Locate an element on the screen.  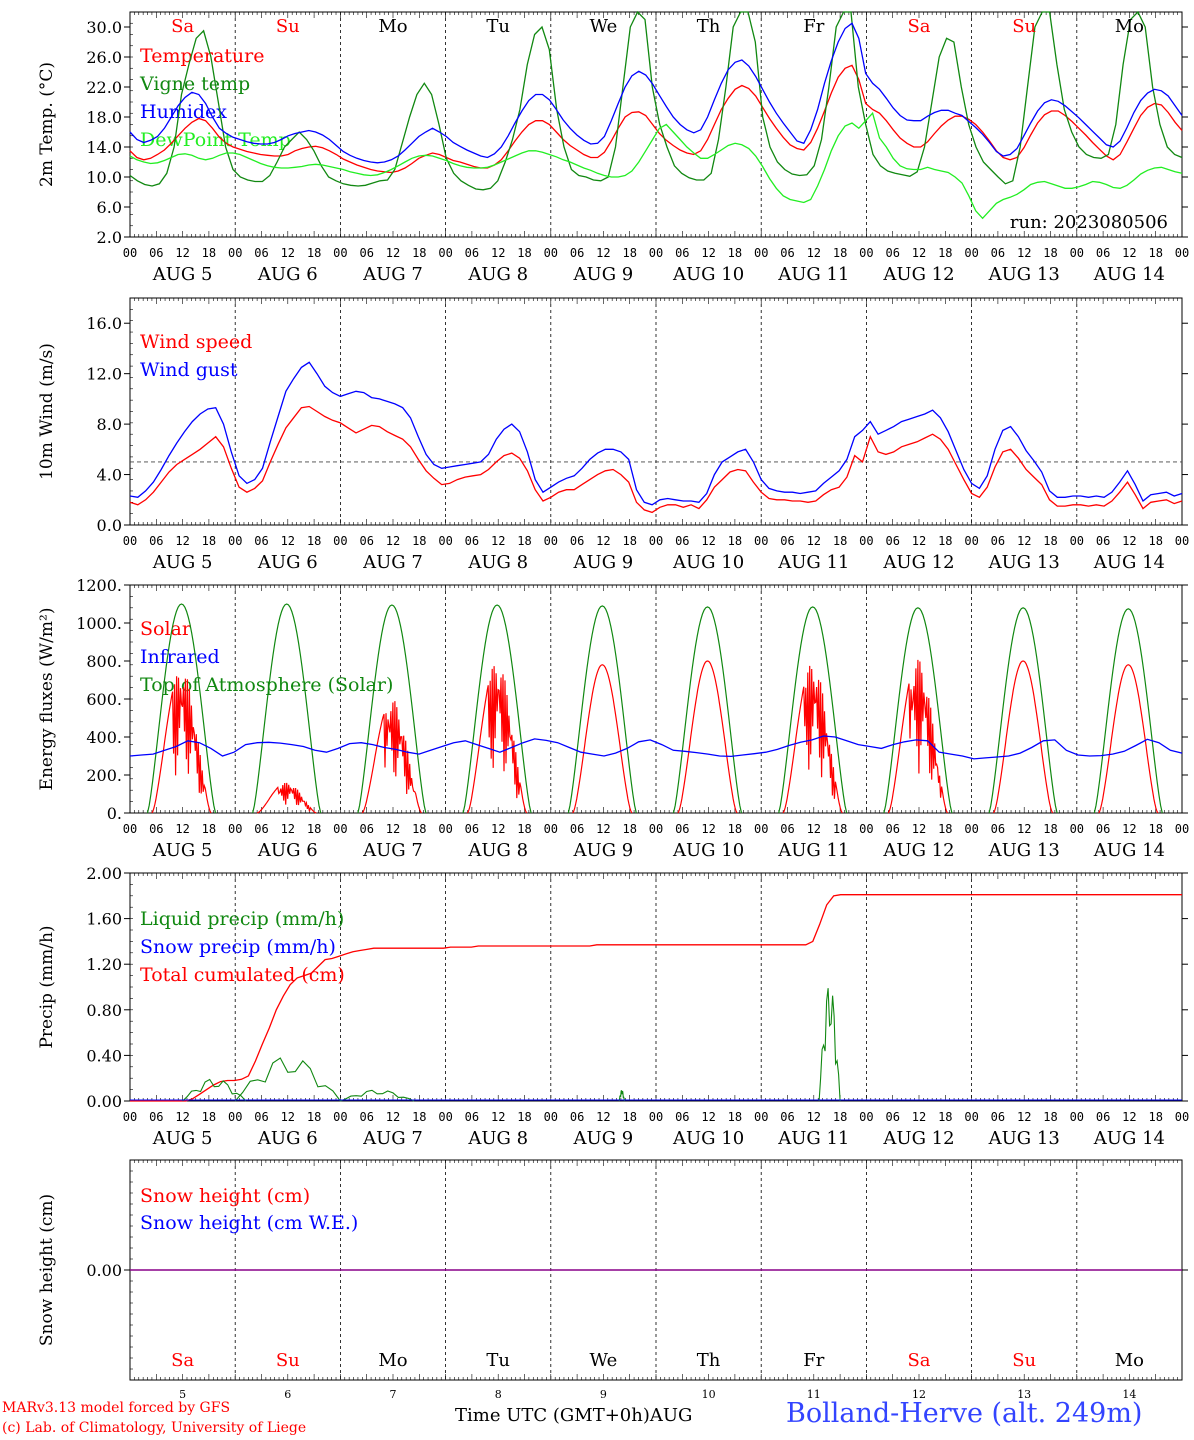
date-number-bottom: 9 is located at coordinates (603, 1394).